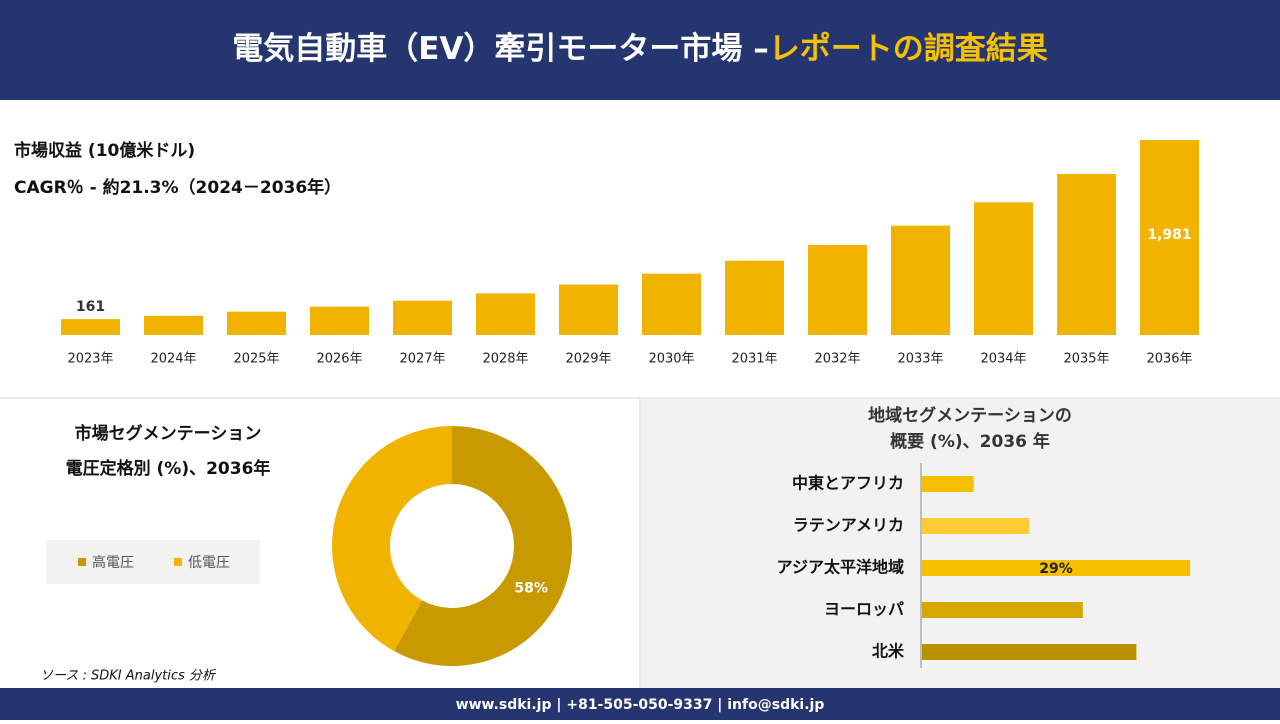 The image size is (1280, 724). I want to click on x-tick-label: 2023年, so click(90, 359).